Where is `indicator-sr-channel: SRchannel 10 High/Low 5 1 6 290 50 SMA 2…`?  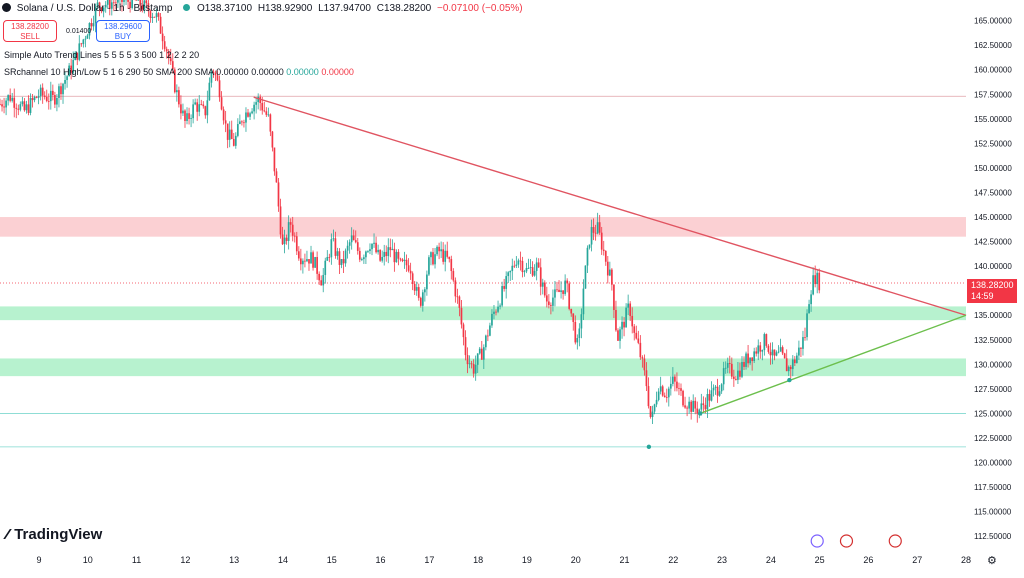
indicator-sr-channel: SRchannel 10 High/Low 5 1 6 290 50 SMA 2… is located at coordinates (179, 72).